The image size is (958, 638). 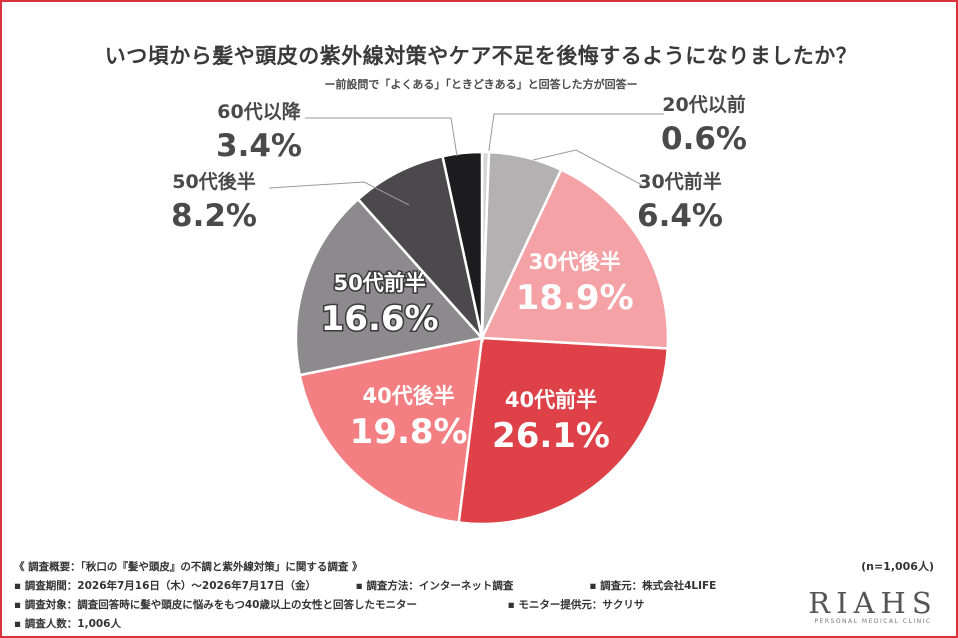 I want to click on chart-subtitle: ー前設問で「よくある」「ときどきある」と回答した方が回答ー, so click(x=481, y=84).